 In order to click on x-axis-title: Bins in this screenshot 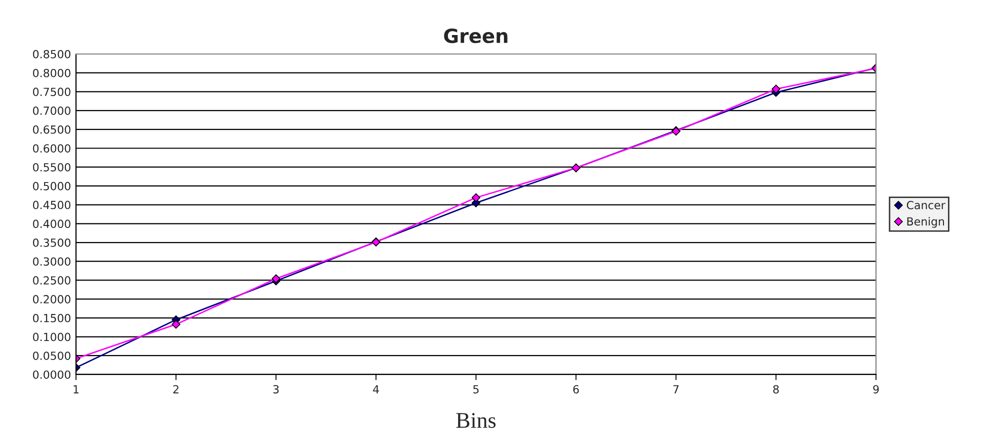, I will do `click(476, 420)`.